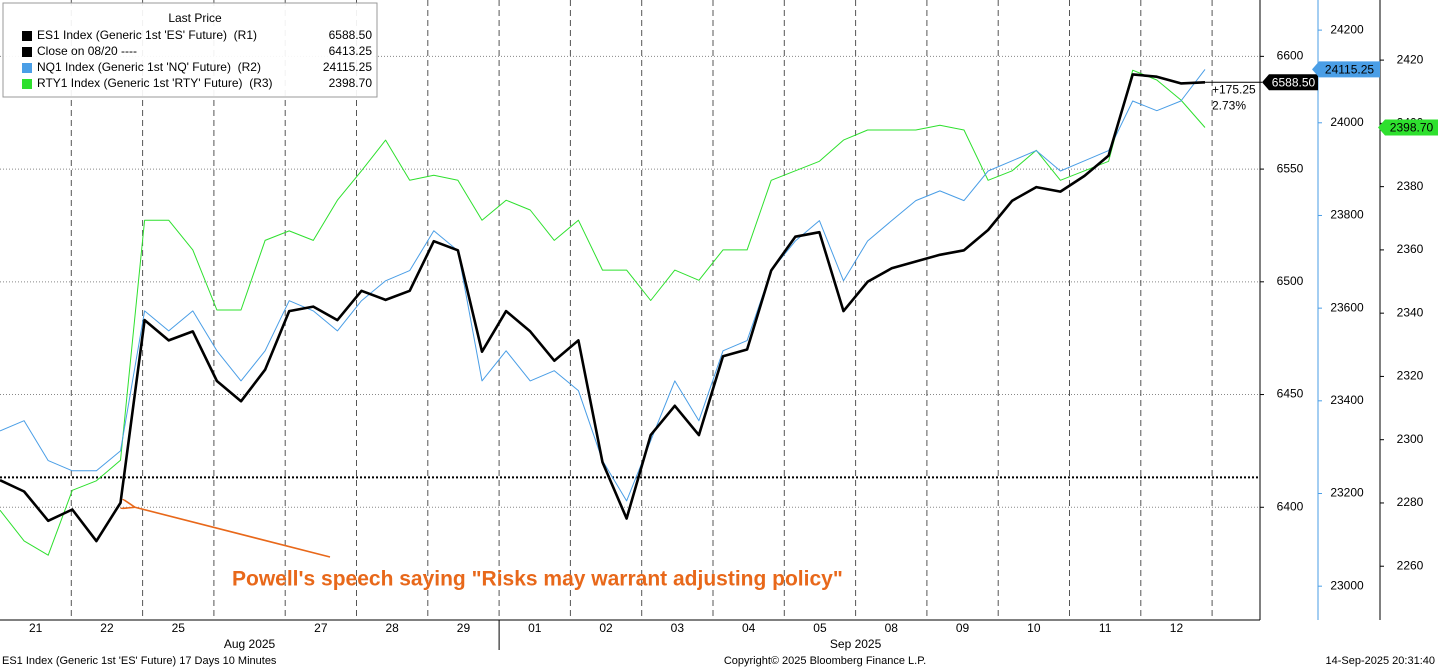 The height and width of the screenshot is (670, 1438). Describe the element at coordinates (351, 51) in the screenshot. I see `legend-value: 6413.25` at that location.